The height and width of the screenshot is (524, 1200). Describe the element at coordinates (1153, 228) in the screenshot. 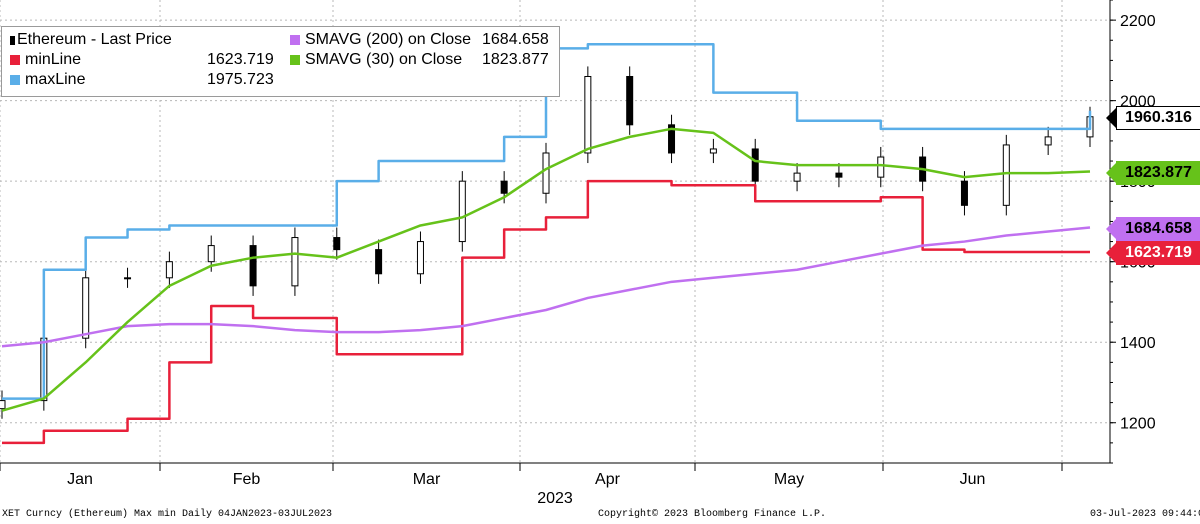

I see `sma200-tag: 1684.658` at that location.